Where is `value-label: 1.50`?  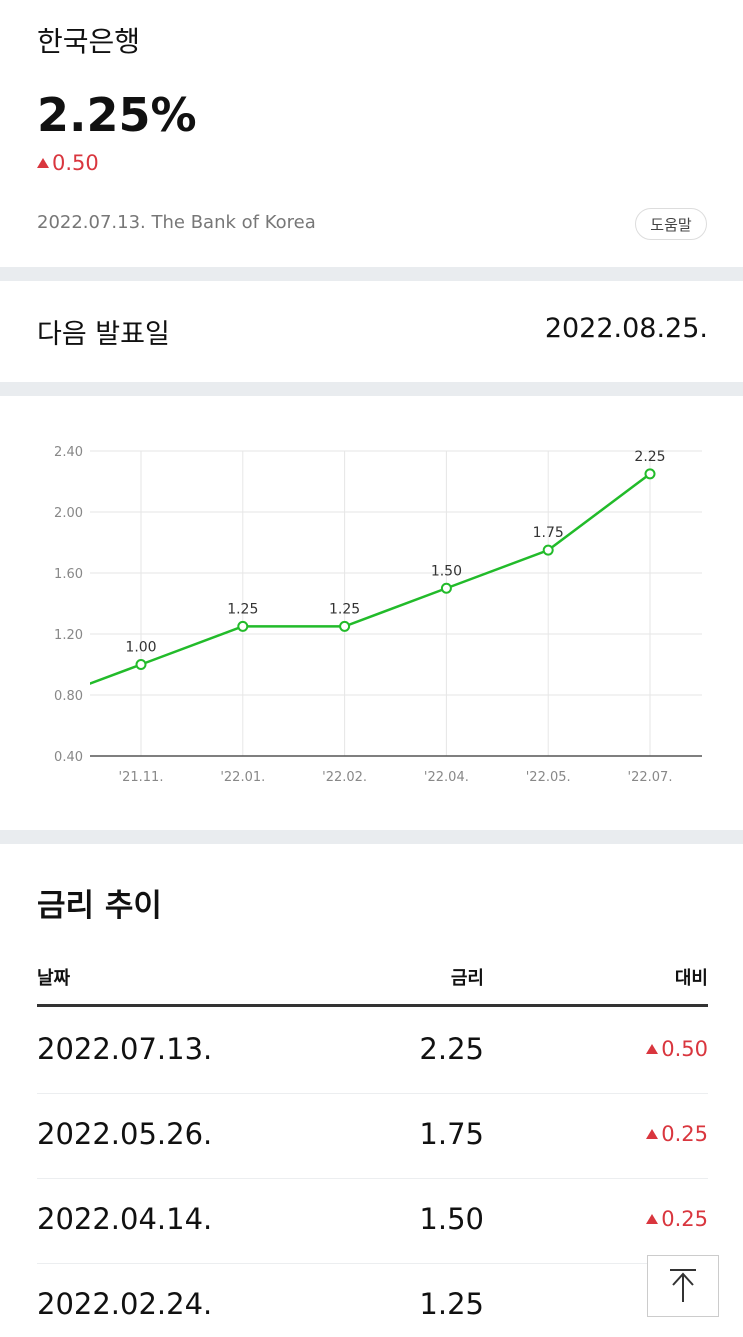 value-label: 1.50 is located at coordinates (446, 571).